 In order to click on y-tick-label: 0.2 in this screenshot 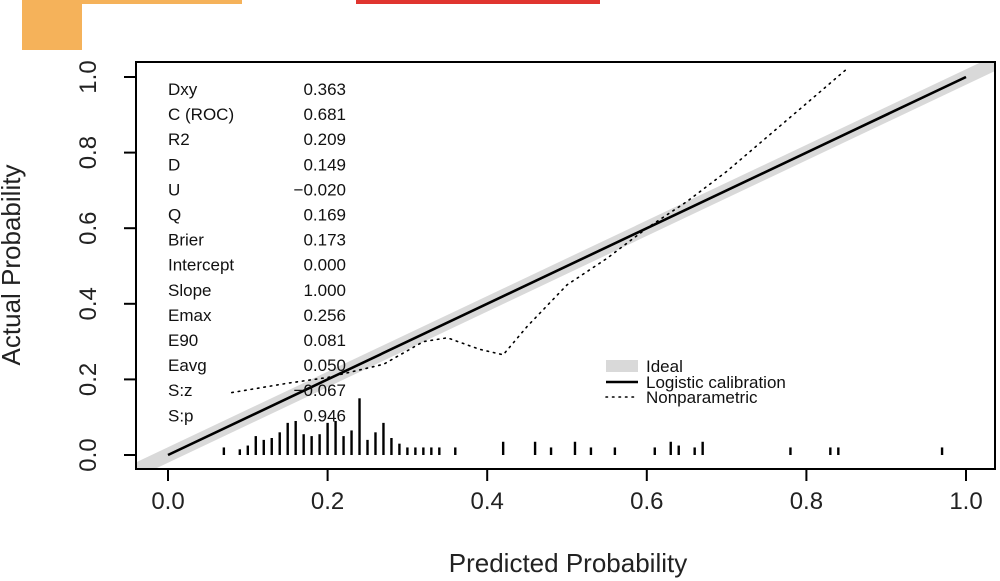, I will do `click(88, 379)`.